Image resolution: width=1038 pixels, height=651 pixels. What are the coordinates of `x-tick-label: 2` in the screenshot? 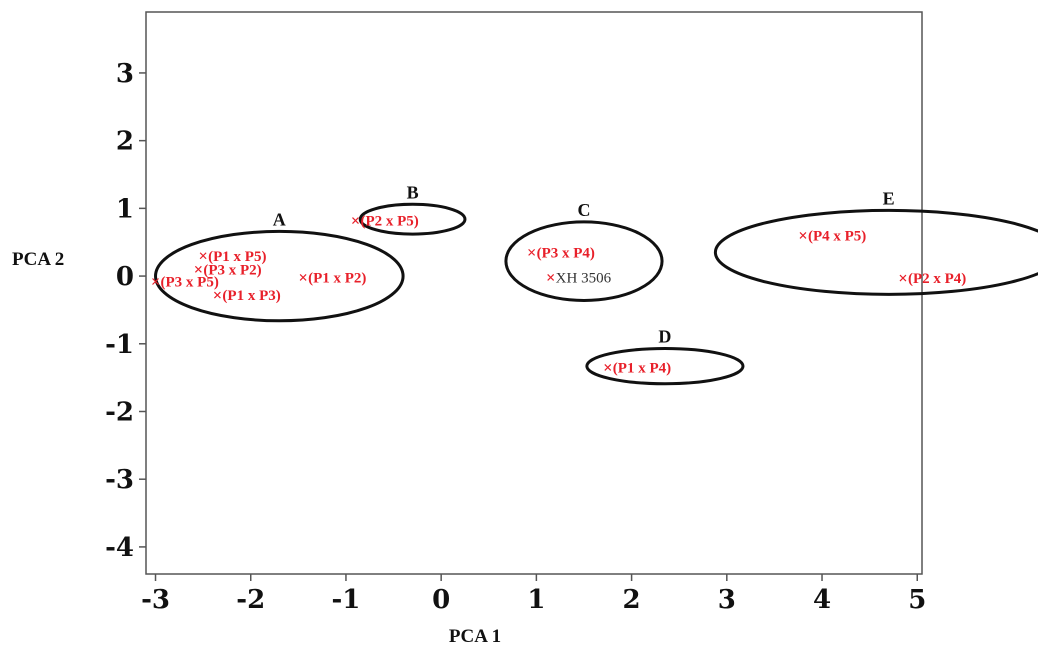 It's located at (632, 600).